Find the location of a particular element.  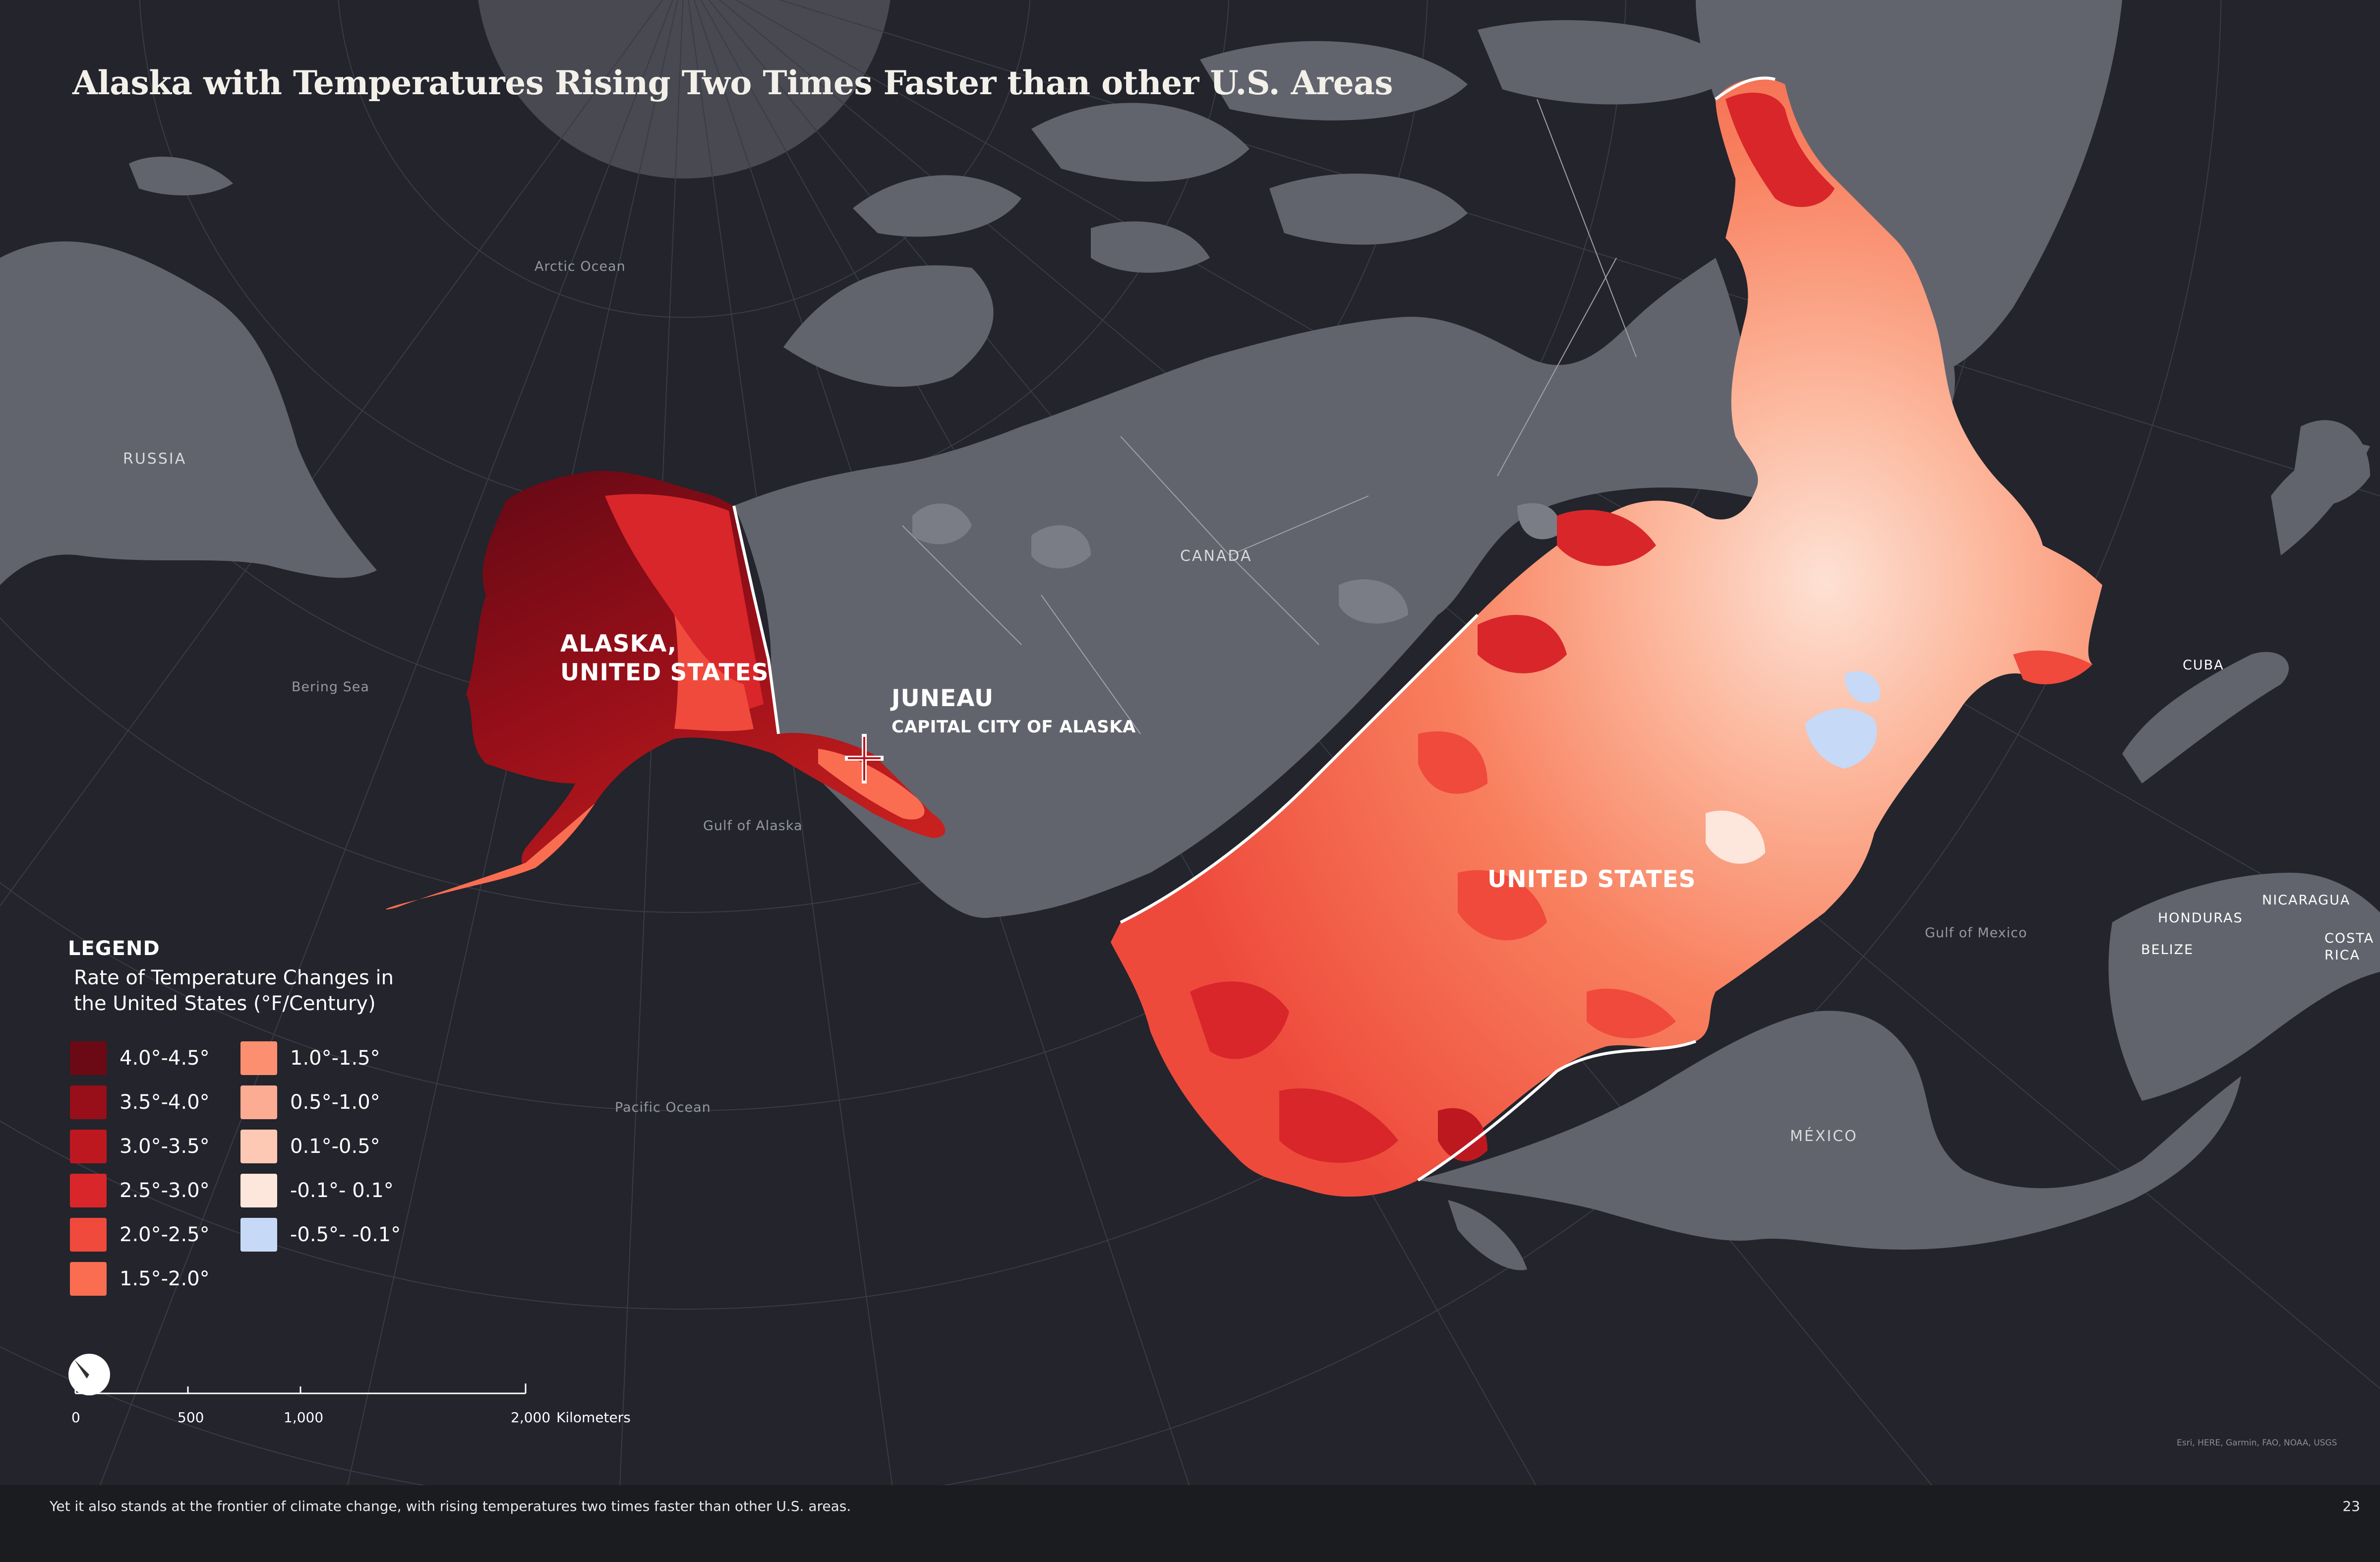

label-bering-sea: Bering Sea is located at coordinates (330, 687).